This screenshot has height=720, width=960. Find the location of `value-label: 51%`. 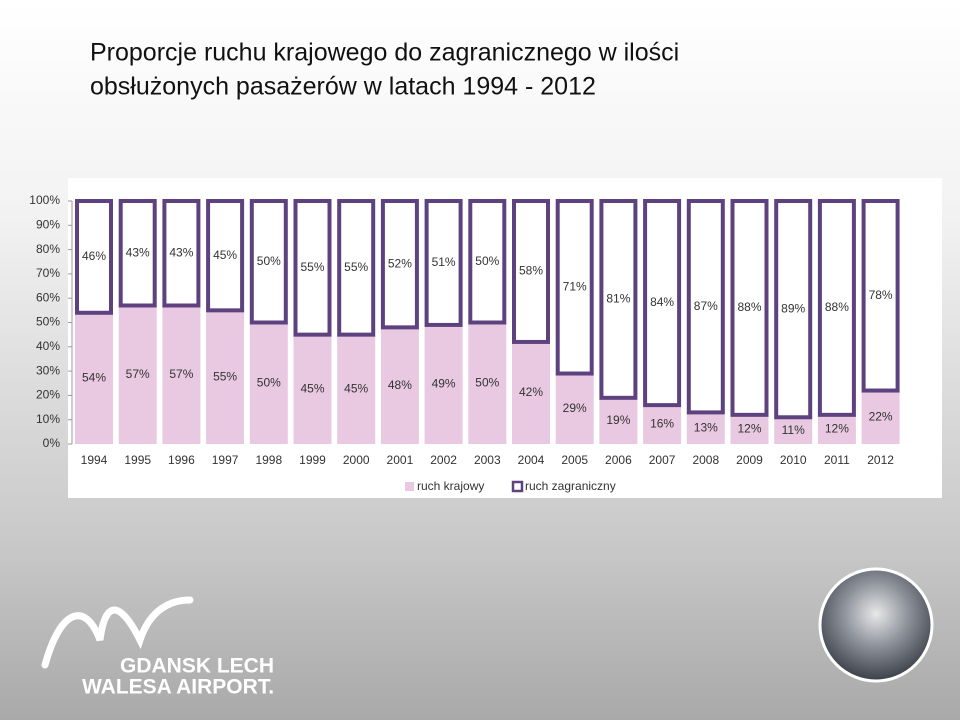

value-label: 51% is located at coordinates (444, 262).